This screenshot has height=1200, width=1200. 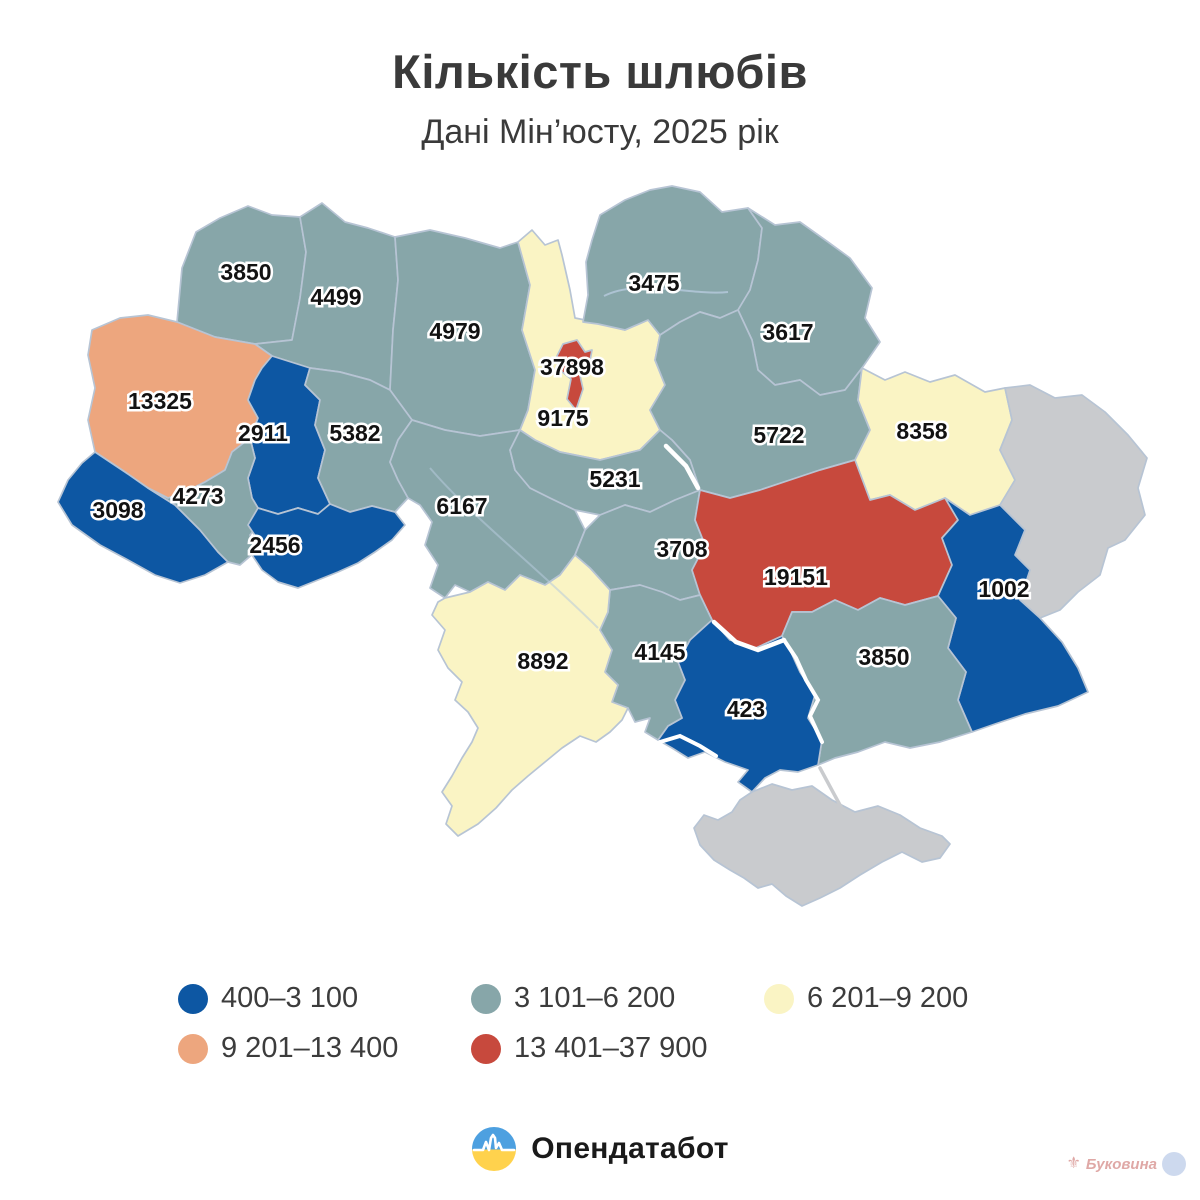 I want to click on legend-item-2: 3 101–6 200, so click(x=617, y=998).